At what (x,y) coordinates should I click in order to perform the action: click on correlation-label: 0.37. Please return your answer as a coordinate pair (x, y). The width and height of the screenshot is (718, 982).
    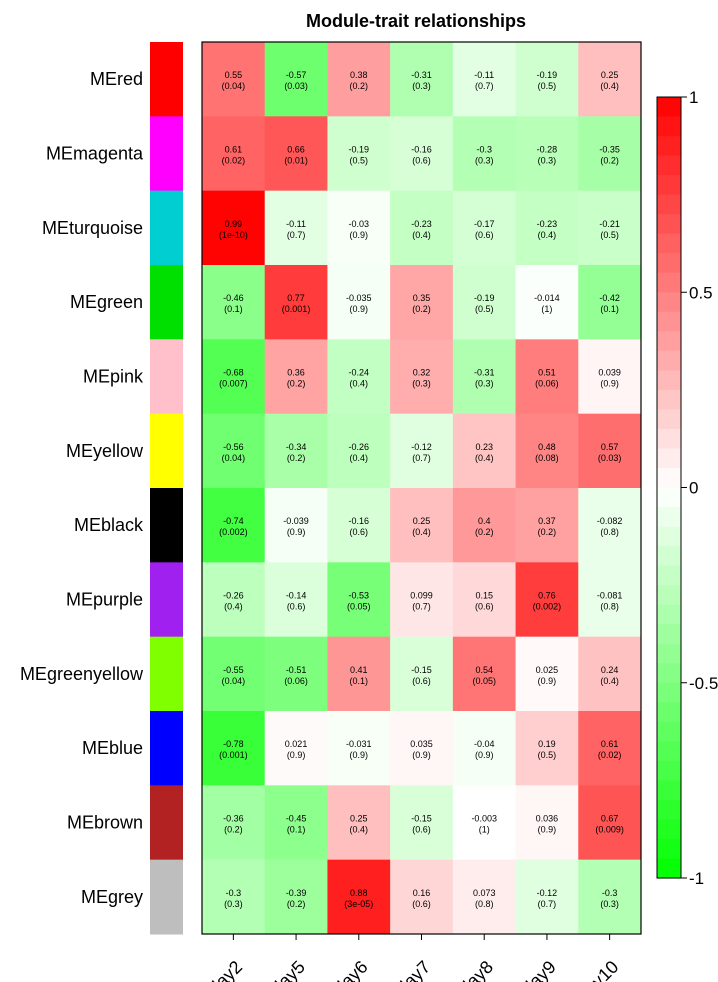
    Looking at the image, I should click on (547, 521).